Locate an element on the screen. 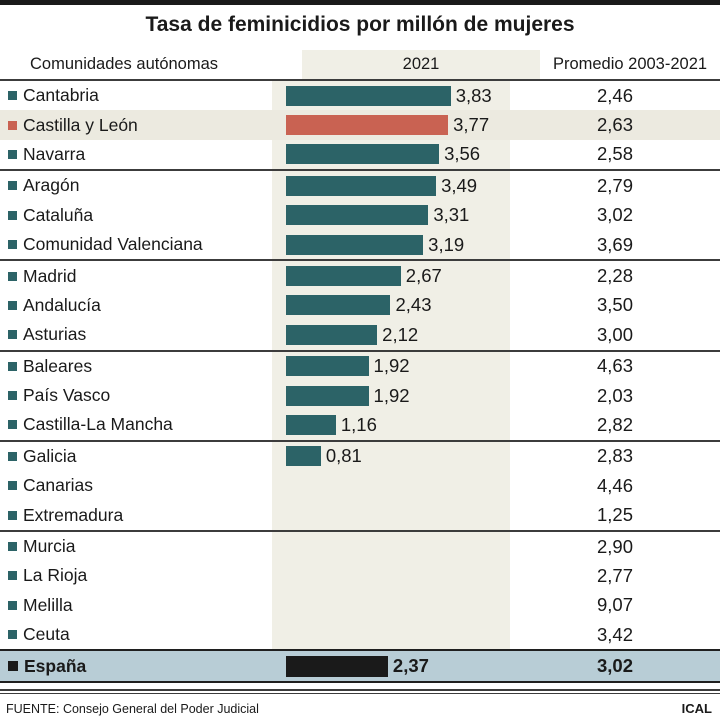 This screenshot has height=722, width=720. value-average: 3,50 is located at coordinates (614, 305).